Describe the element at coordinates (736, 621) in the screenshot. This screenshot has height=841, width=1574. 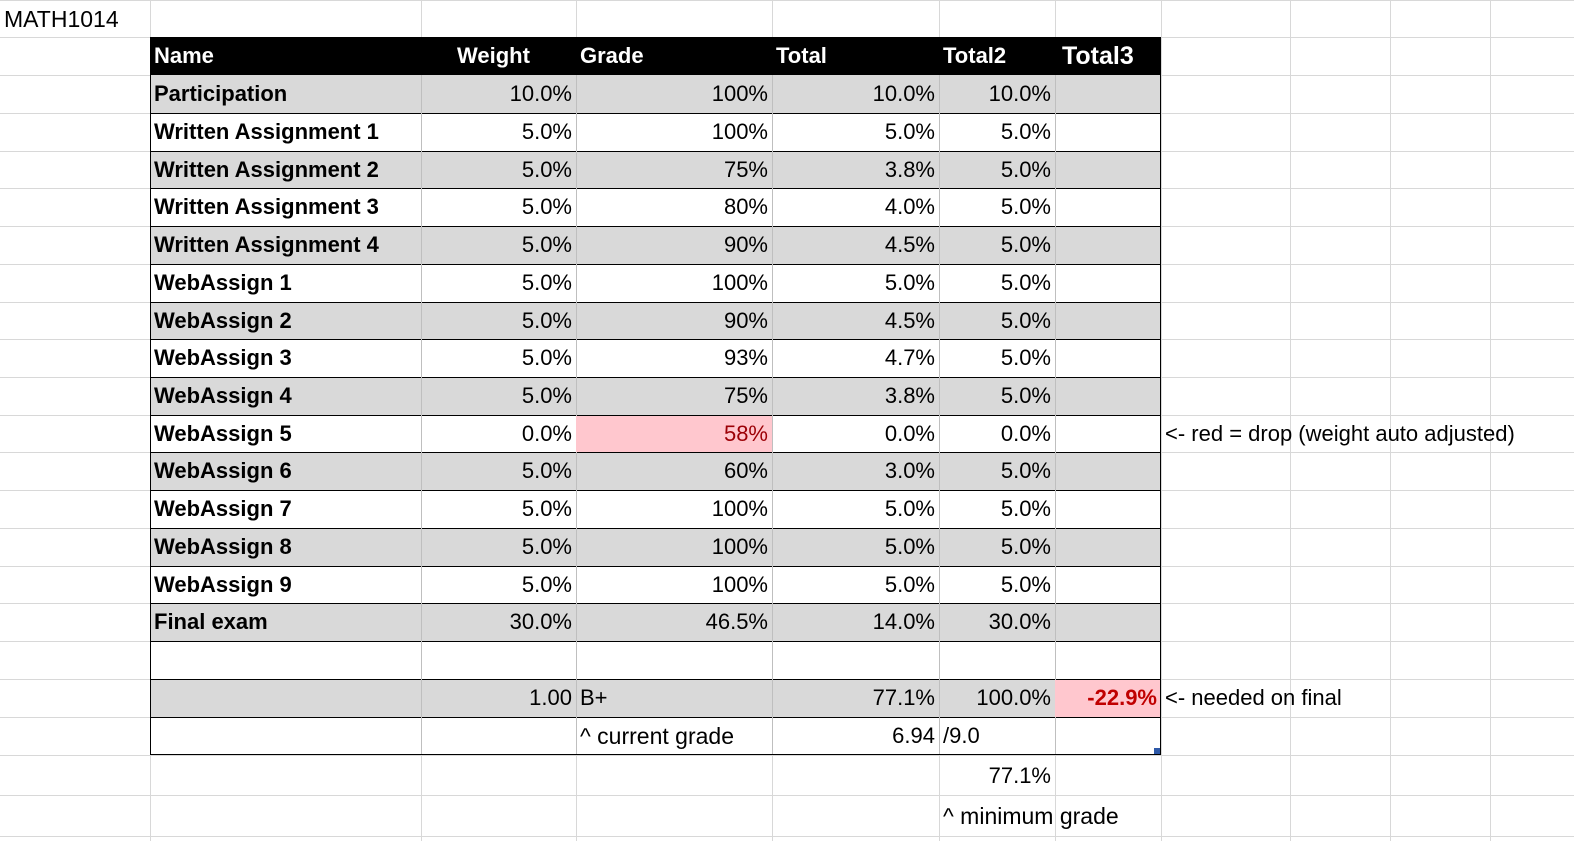
I see `row-grade: 46.5%` at that location.